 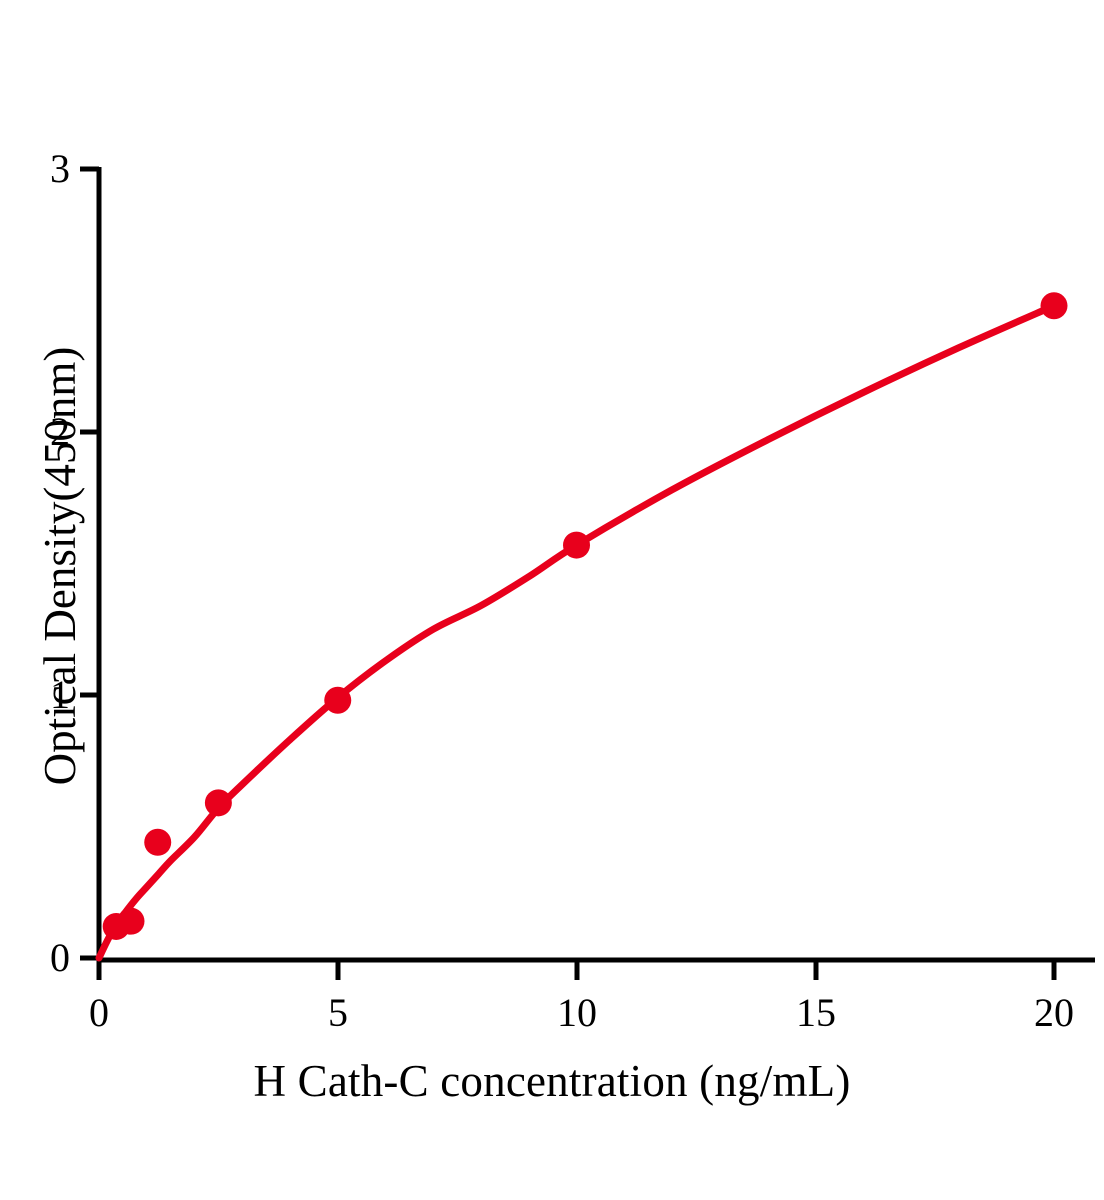 What do you see at coordinates (60, 694) in the screenshot?
I see `y-tick-label-1: 1` at bounding box center [60, 694].